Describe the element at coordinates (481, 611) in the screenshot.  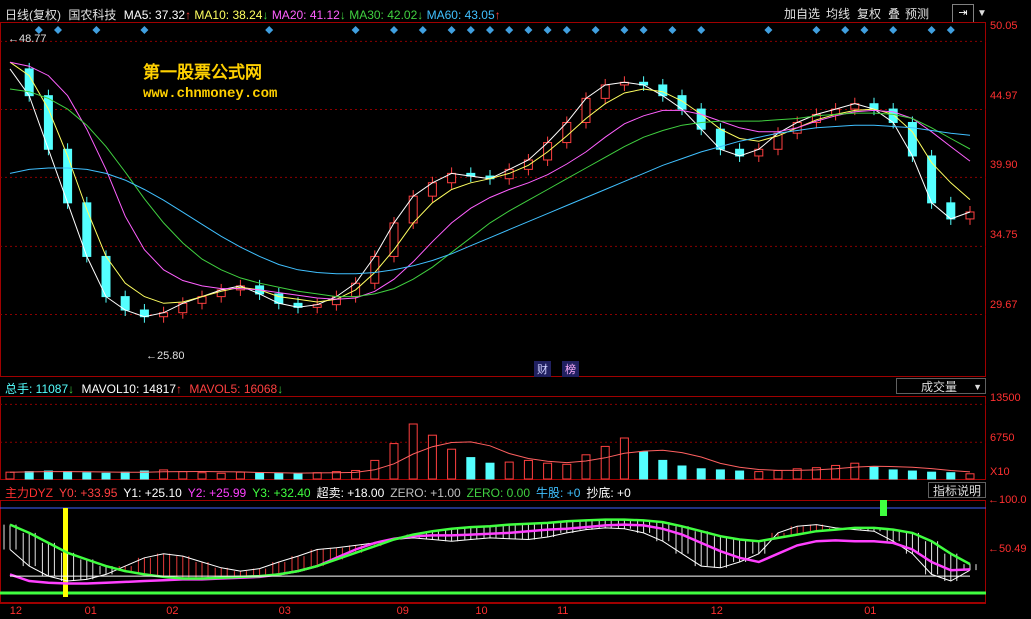
I see `x-axis-tick: 10` at that location.